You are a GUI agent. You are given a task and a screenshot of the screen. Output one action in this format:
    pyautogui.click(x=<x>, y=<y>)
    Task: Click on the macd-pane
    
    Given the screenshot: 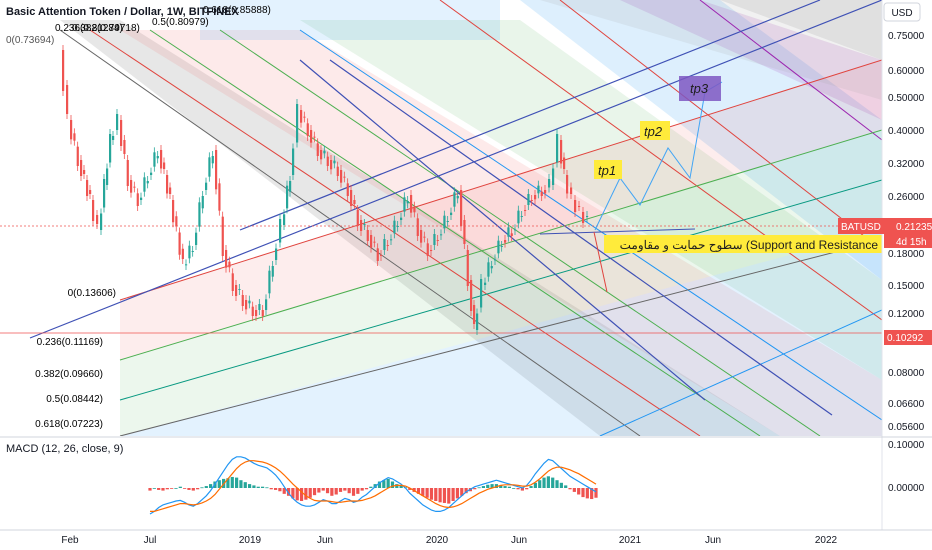 What is the action you would take?
    pyautogui.click(x=373, y=485)
    